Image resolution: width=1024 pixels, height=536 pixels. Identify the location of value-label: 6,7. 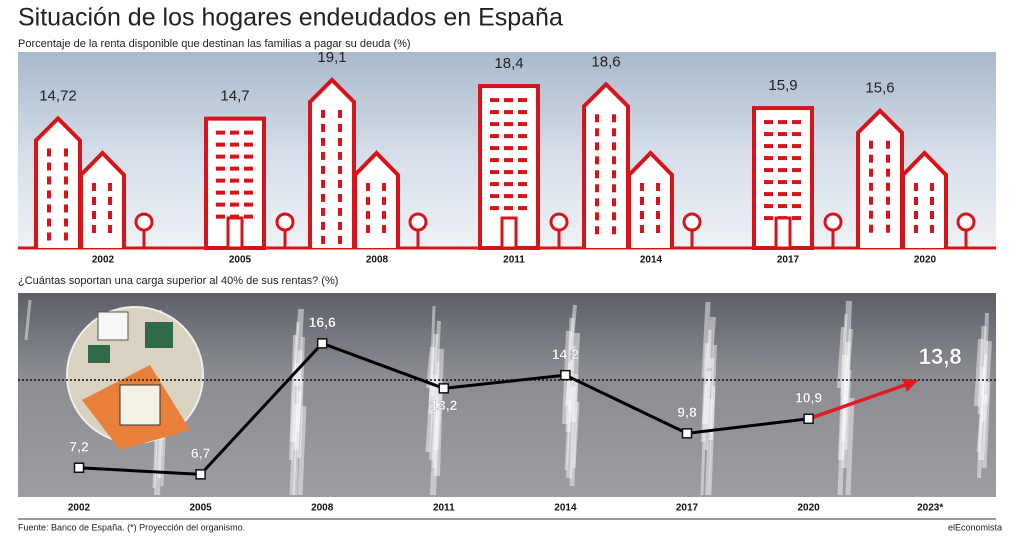
(201, 453).